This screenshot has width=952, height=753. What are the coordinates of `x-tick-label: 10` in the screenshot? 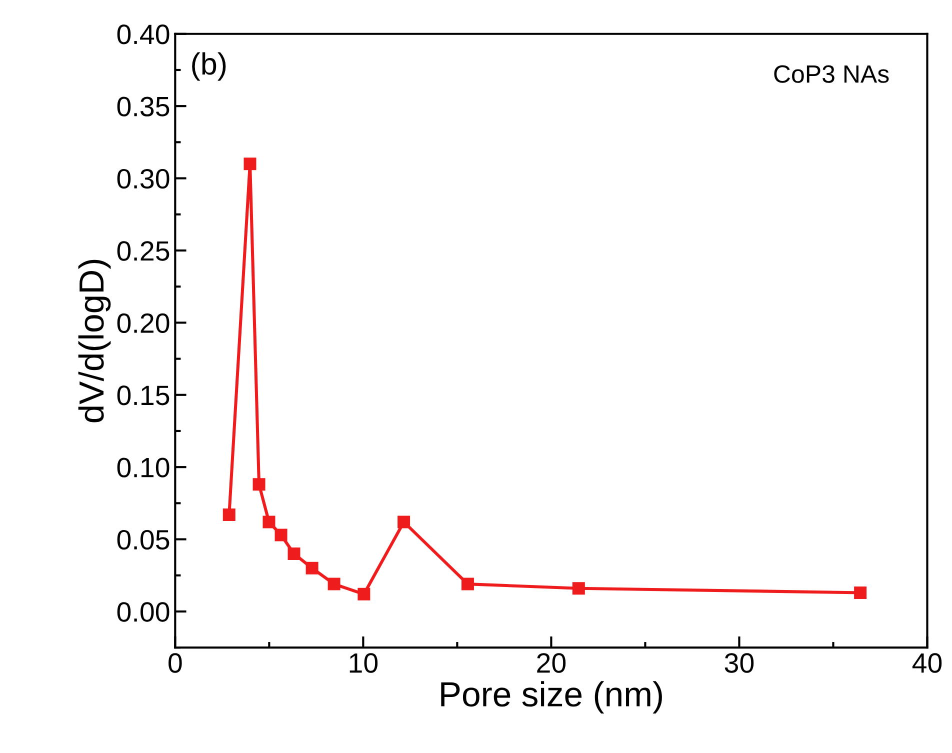 It's located at (364, 663).